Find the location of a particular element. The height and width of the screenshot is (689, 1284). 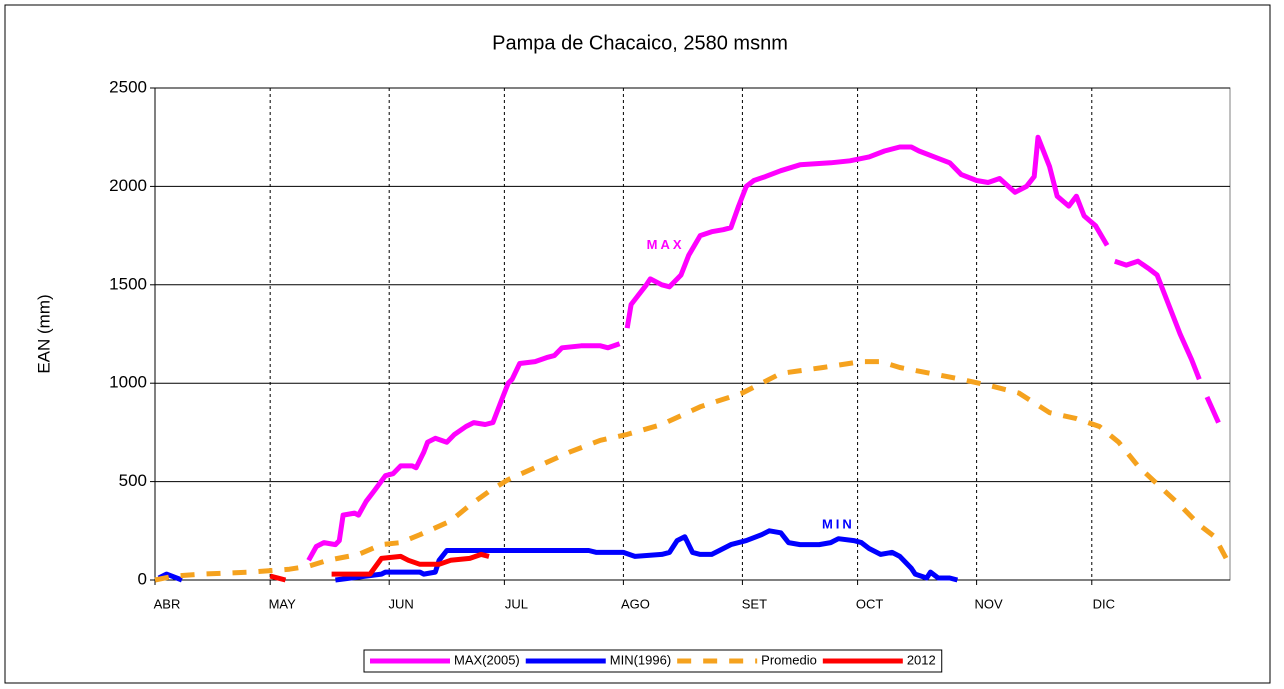

x-tick-label: SET is located at coordinates (754, 603).